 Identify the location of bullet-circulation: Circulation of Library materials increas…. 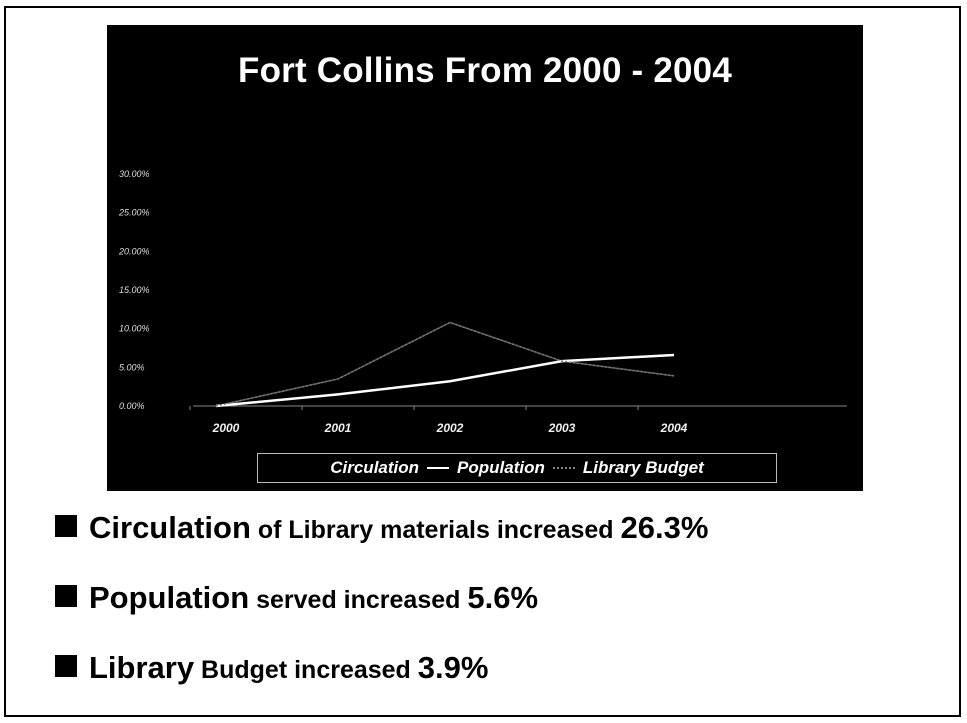
(381, 528).